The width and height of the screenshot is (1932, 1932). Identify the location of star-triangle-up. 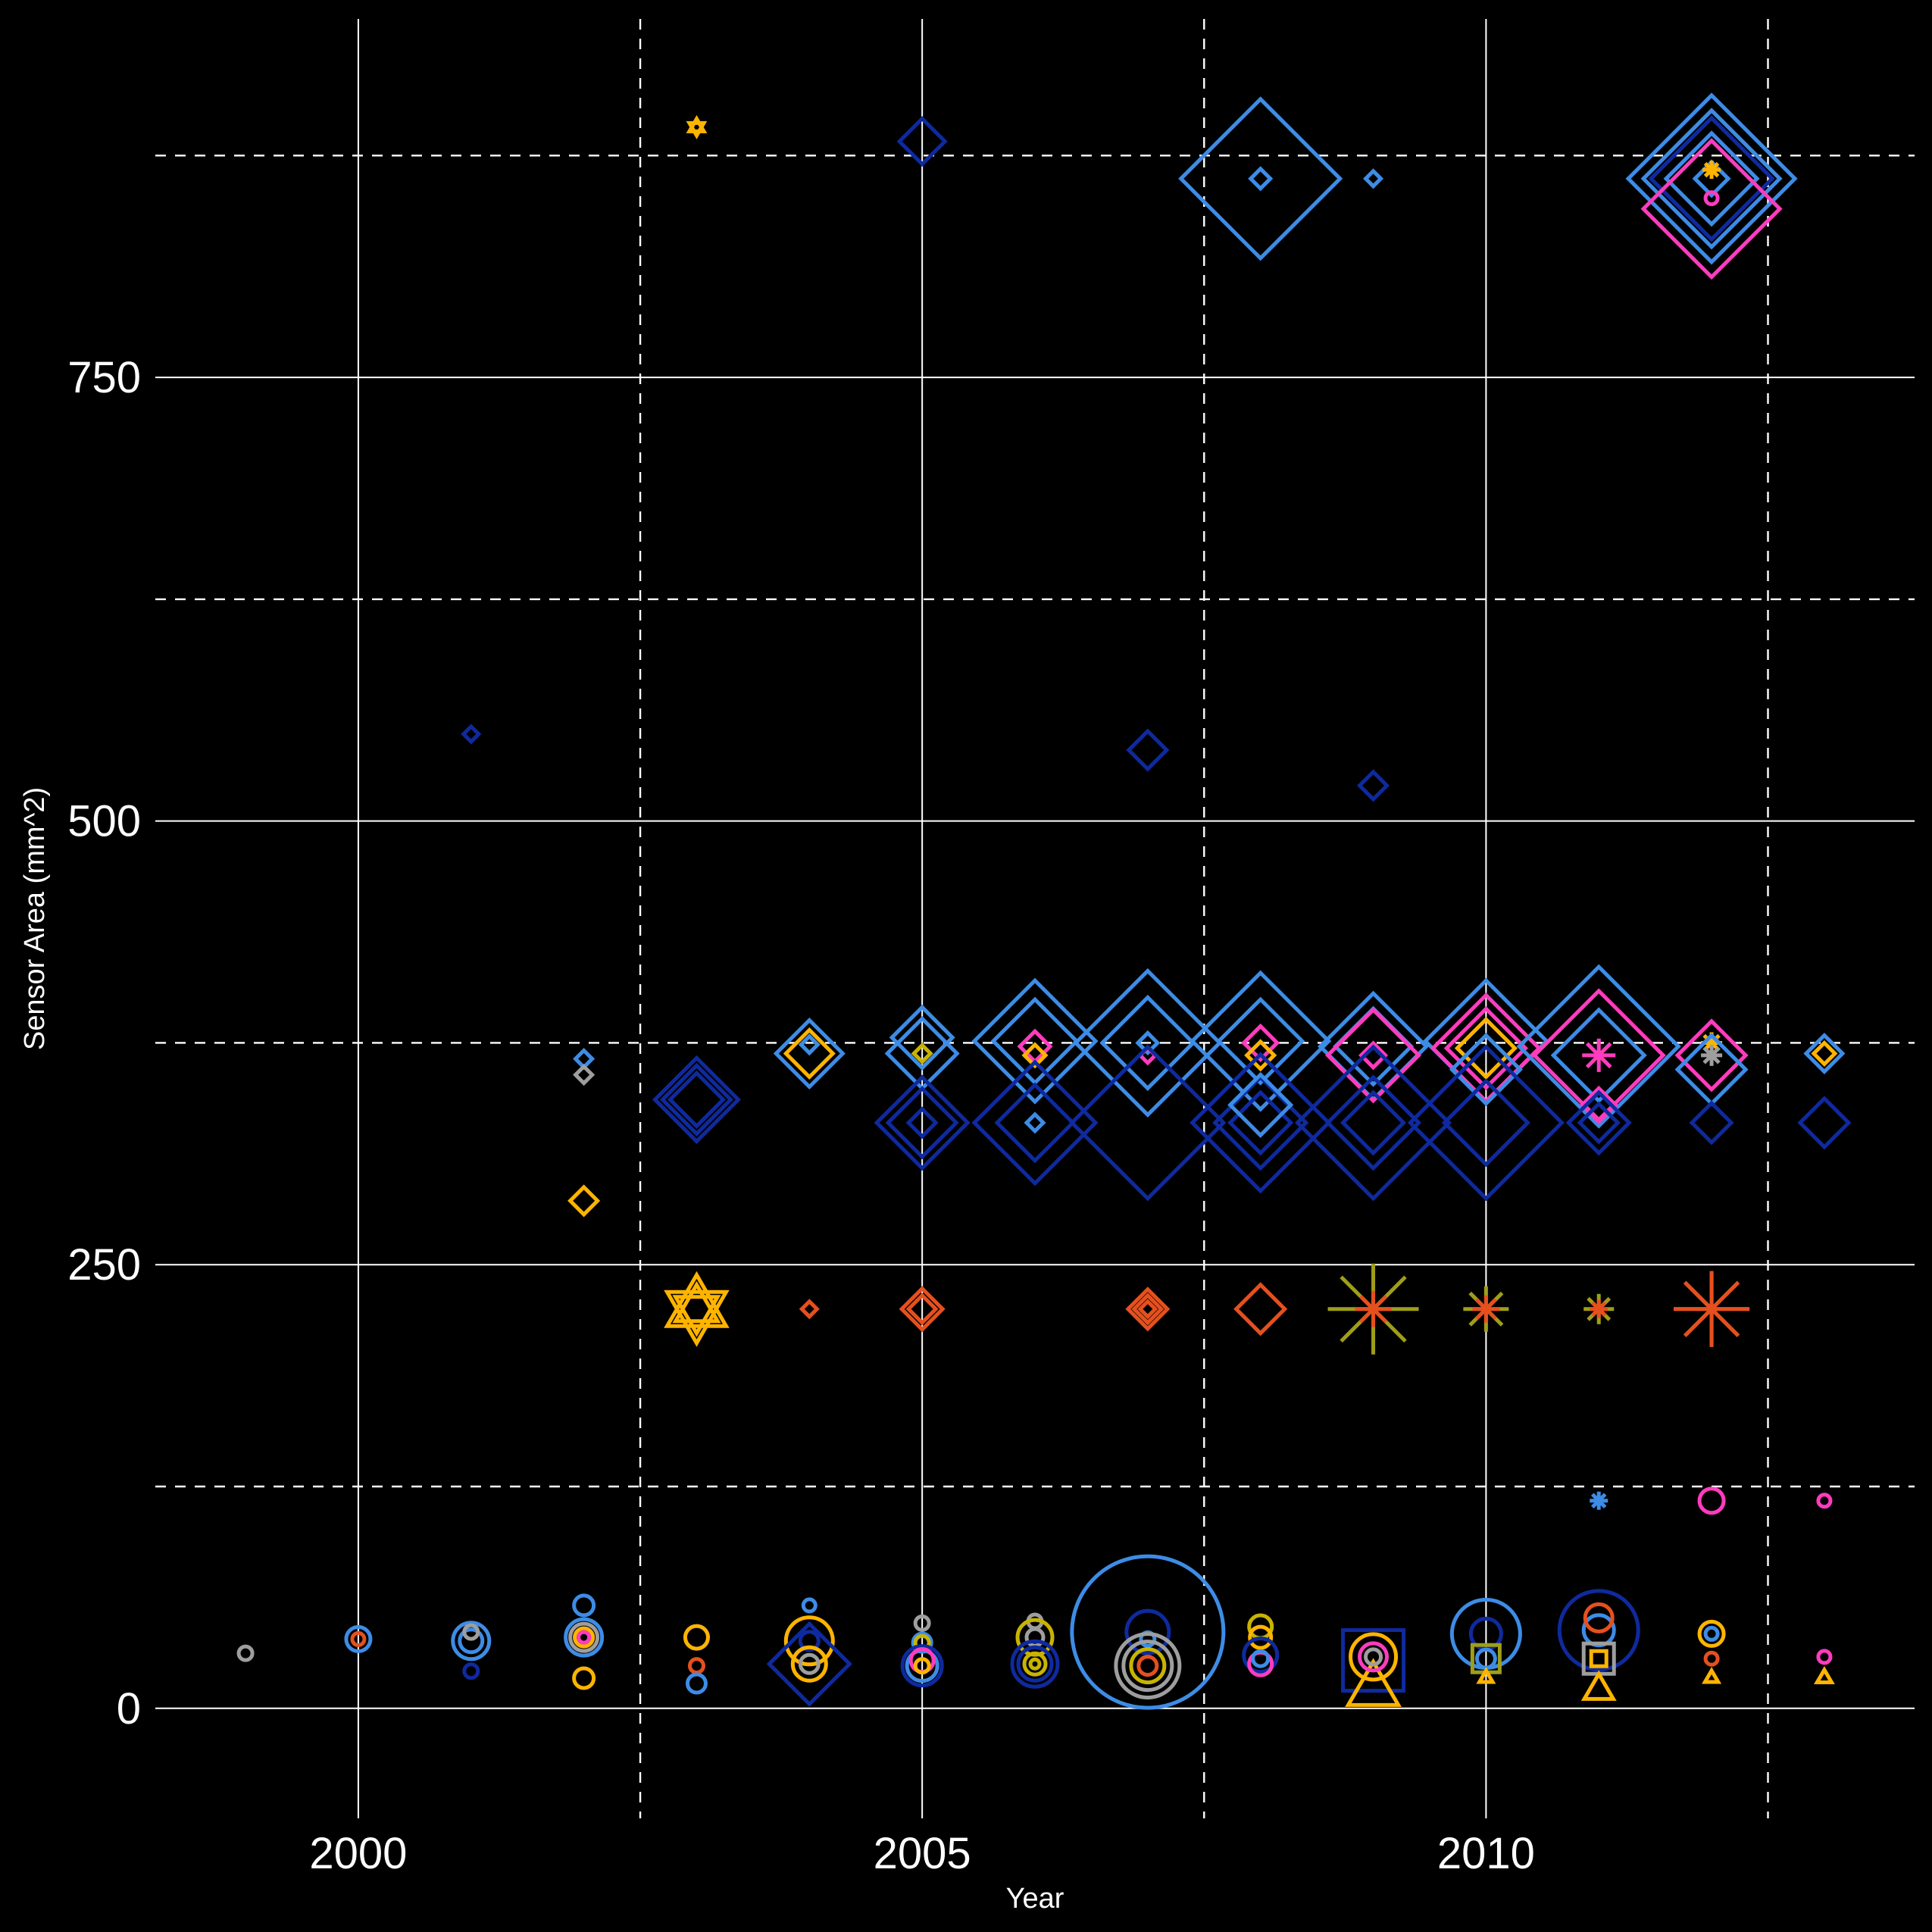
(696, 1302).